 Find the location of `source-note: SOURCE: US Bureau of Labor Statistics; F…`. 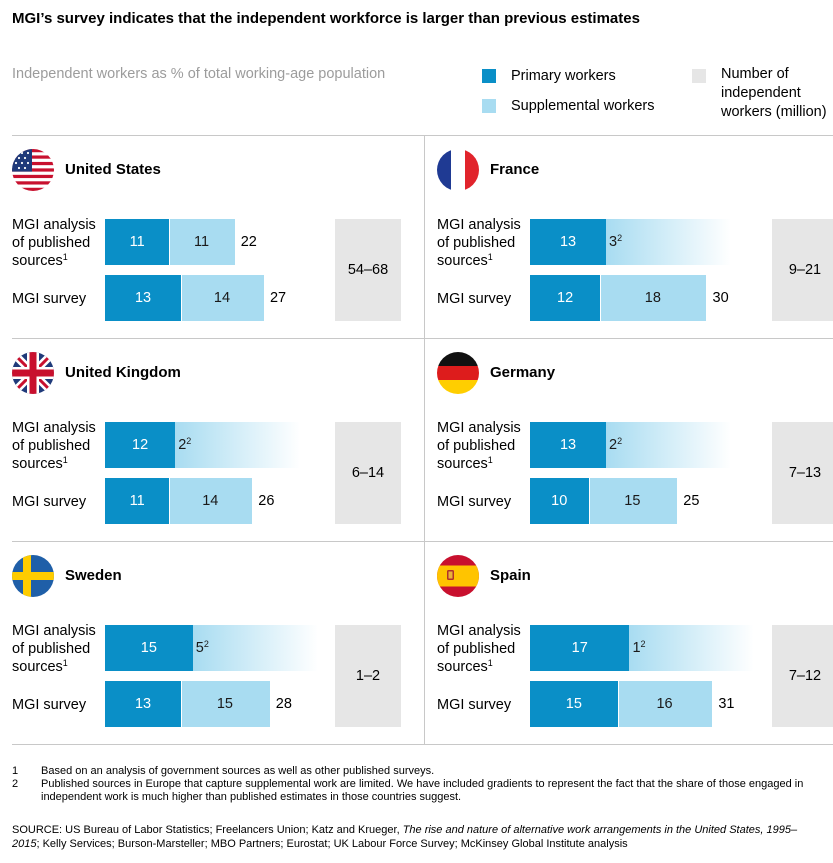

source-note: SOURCE: US Bureau of Labor Statistics; F… is located at coordinates (405, 837).